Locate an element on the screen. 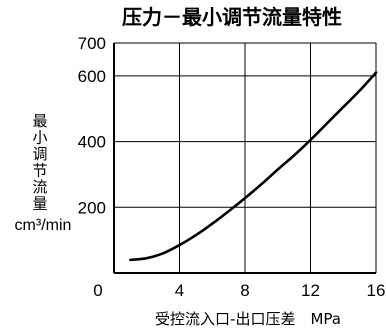  y-axis-label: 最小调节流量 is located at coordinates (39, 162).